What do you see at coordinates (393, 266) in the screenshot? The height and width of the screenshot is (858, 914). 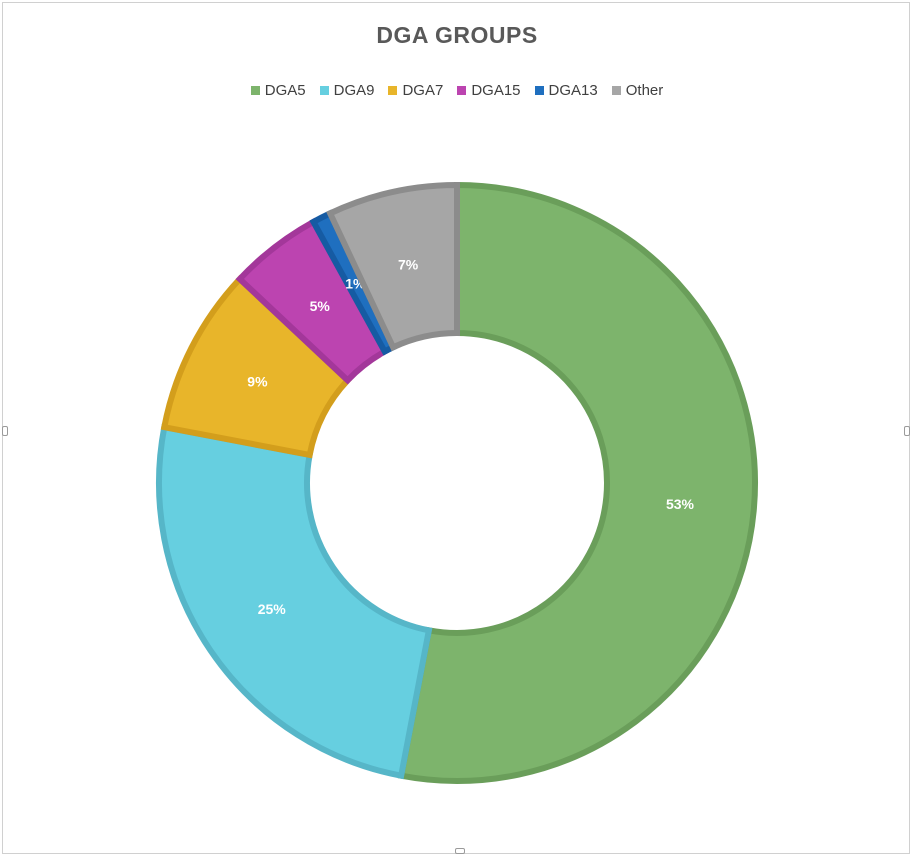 I see `slice-other` at bounding box center [393, 266].